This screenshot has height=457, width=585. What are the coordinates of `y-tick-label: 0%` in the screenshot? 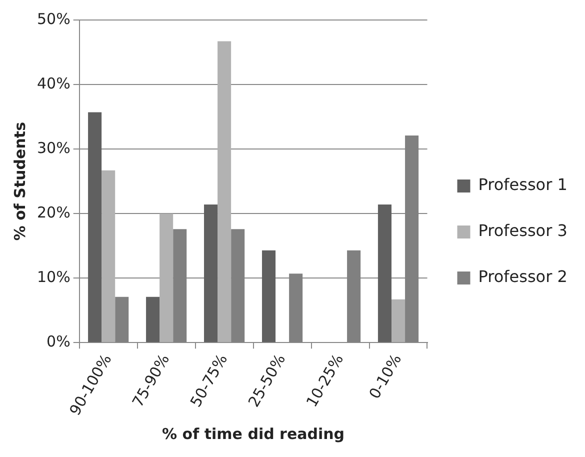 It's located at (58, 341).